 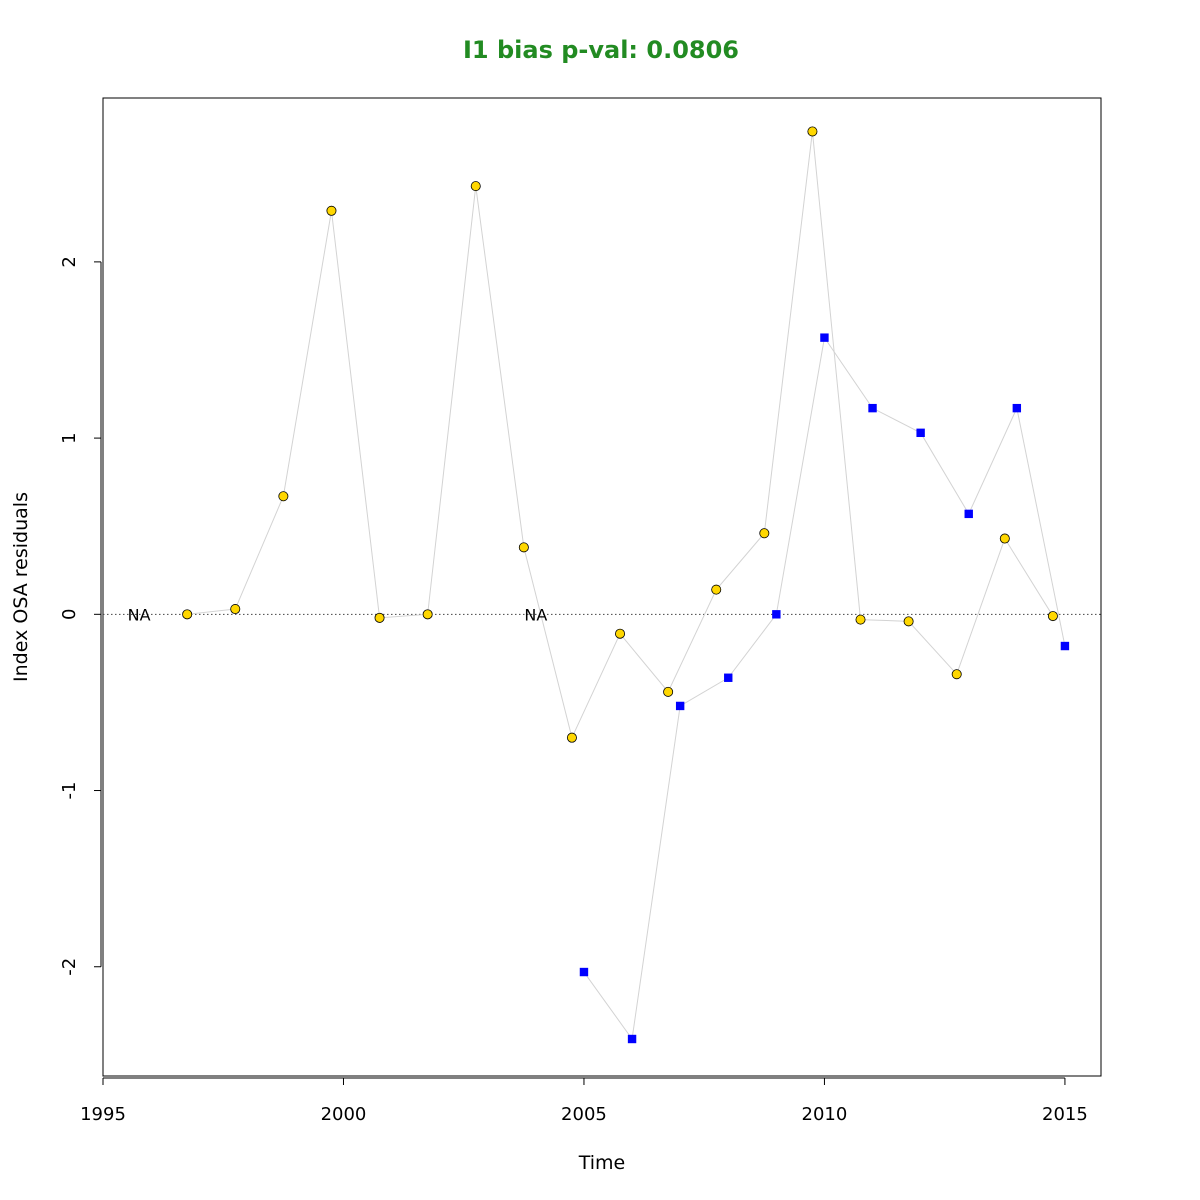 What do you see at coordinates (584, 1101) in the screenshot?
I see `x-axis: 1995 2000 2005 2010 2015` at bounding box center [584, 1101].